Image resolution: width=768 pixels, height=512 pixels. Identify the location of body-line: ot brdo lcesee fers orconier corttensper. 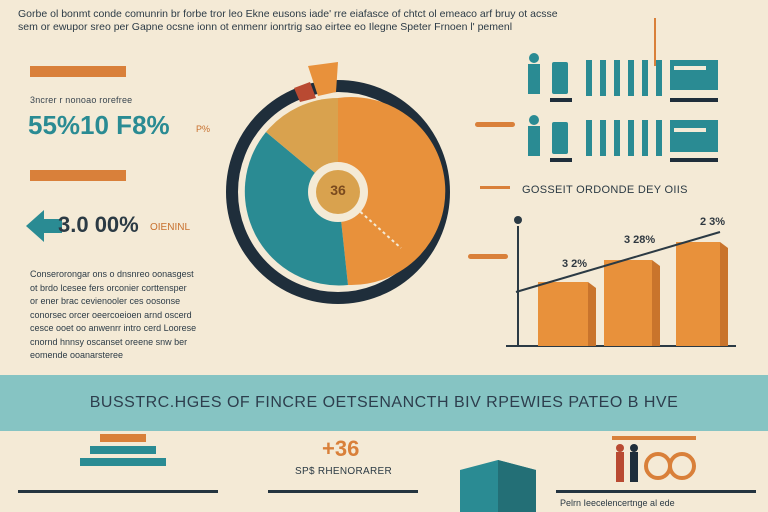
(108, 287).